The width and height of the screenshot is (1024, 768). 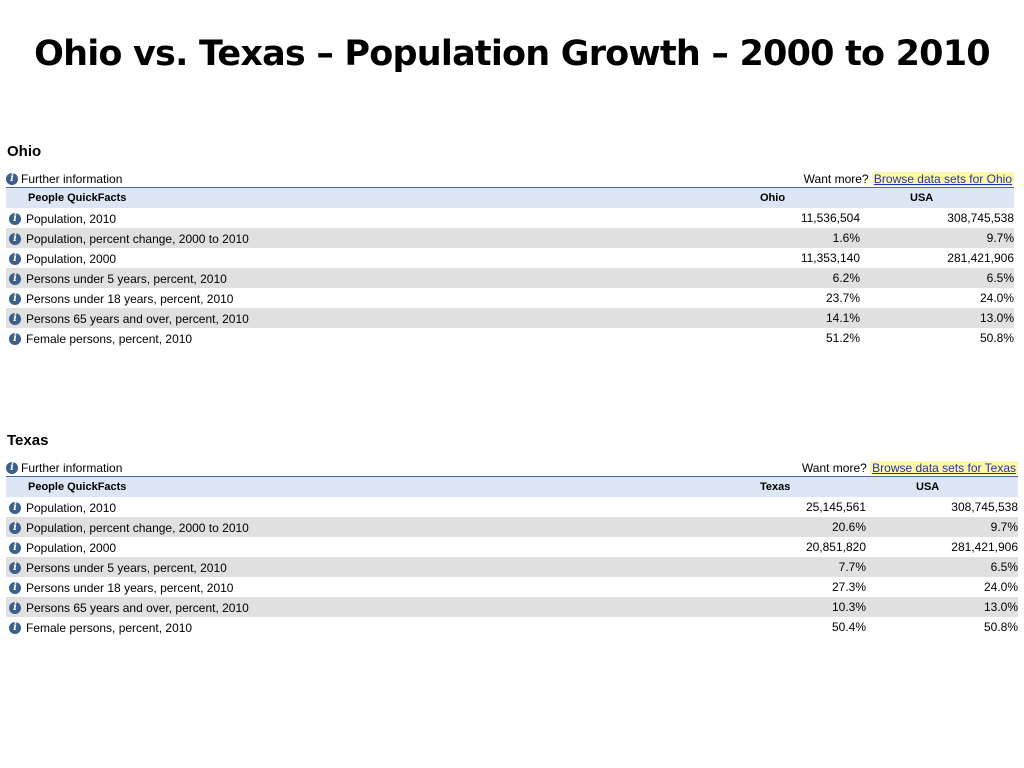 What do you see at coordinates (835, 507) in the screenshot?
I see `state-value: 25,145,561` at bounding box center [835, 507].